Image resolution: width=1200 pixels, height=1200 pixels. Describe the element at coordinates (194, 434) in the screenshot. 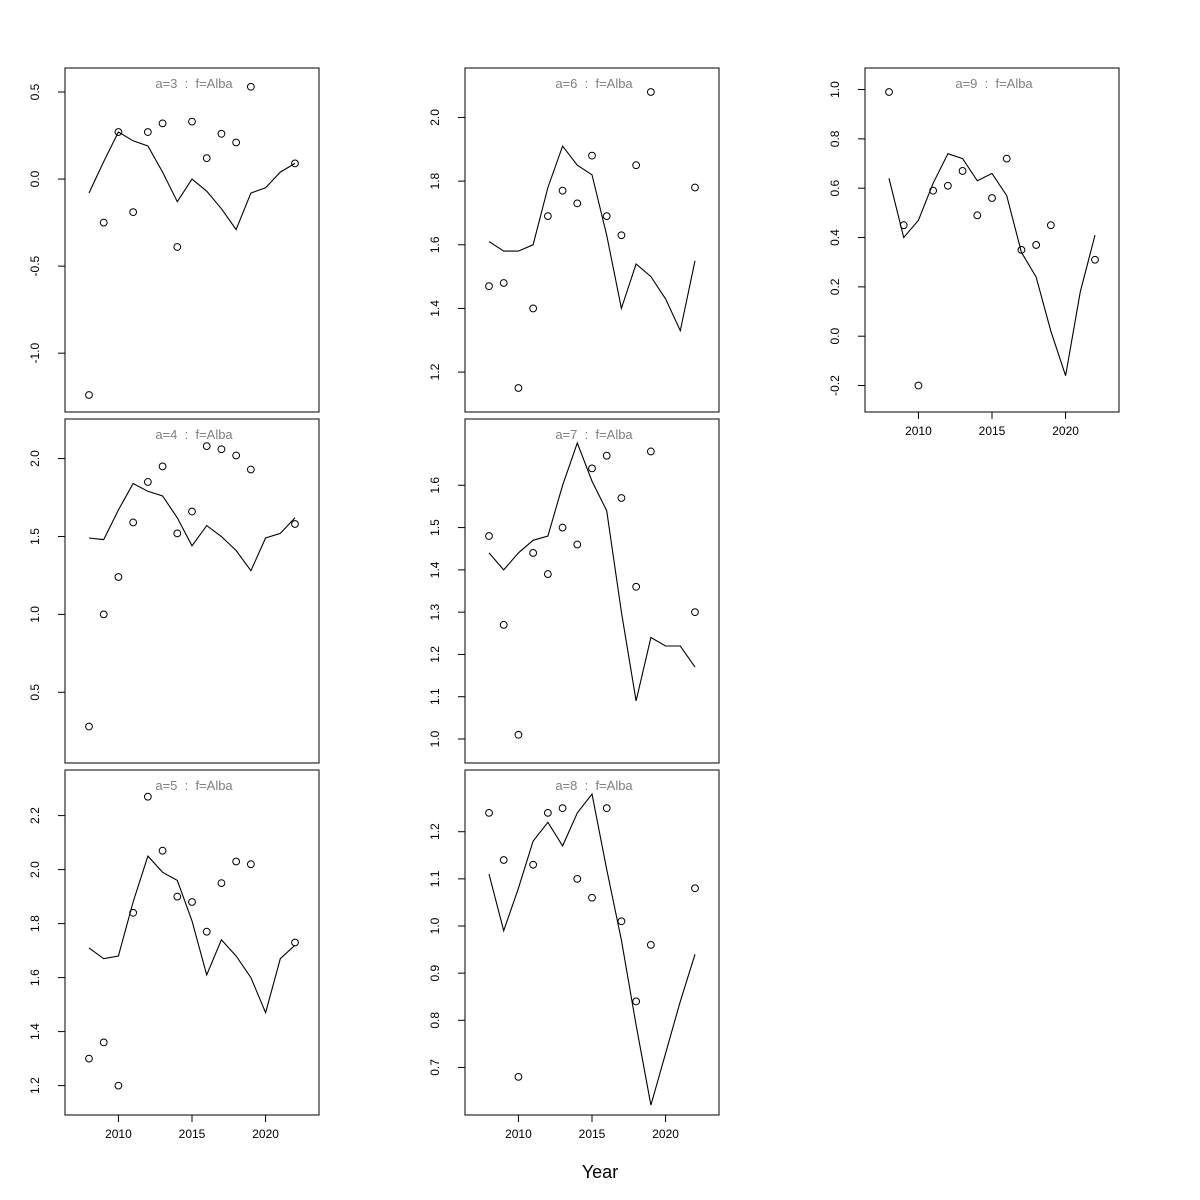

I see `panel-title: a=4 : f=Alba` at that location.